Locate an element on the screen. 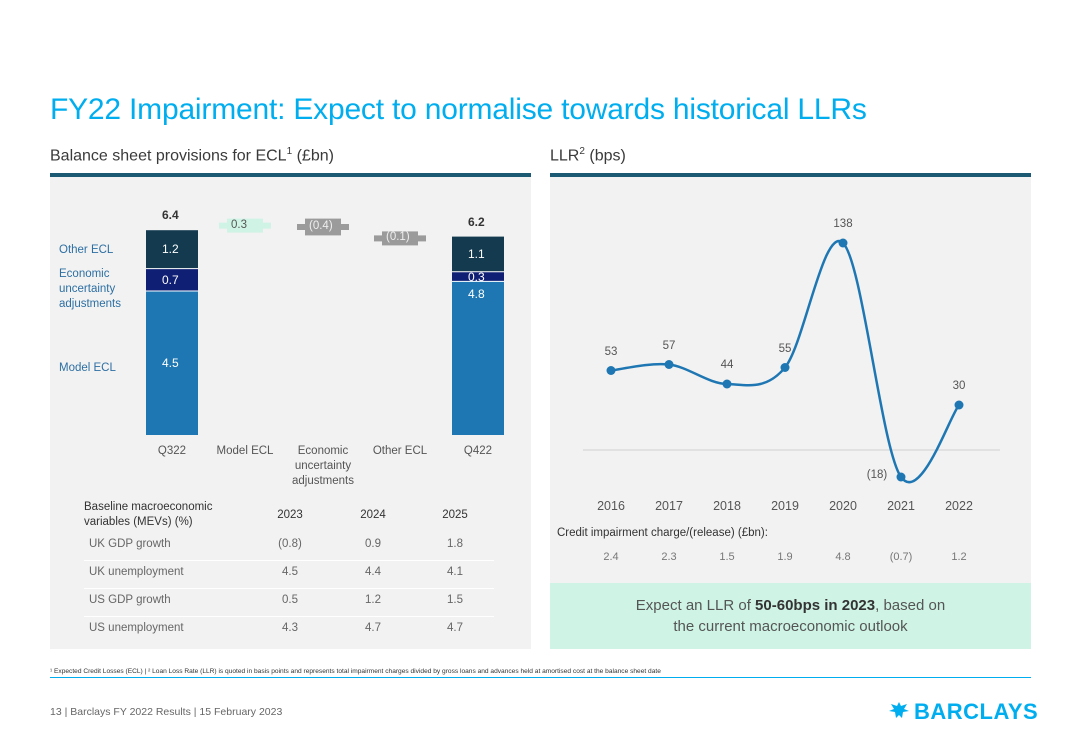 This screenshot has height=748, width=1080. ecl-bar-q422-seg1 is located at coordinates (478, 276).